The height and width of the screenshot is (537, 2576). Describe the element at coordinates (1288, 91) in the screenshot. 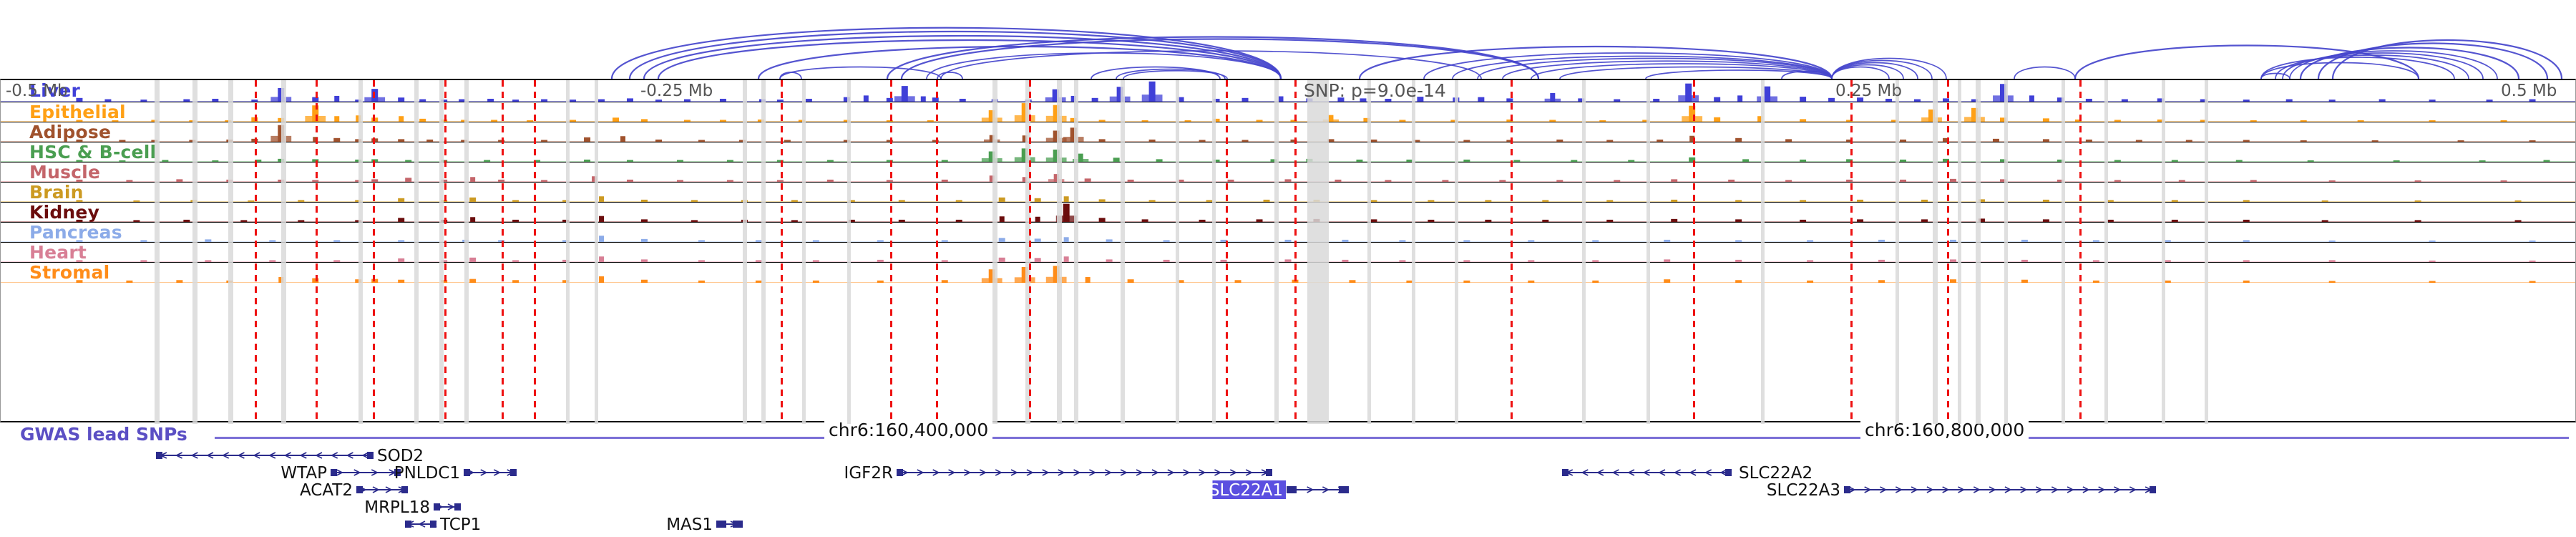

I see `track-row: Liver` at that location.